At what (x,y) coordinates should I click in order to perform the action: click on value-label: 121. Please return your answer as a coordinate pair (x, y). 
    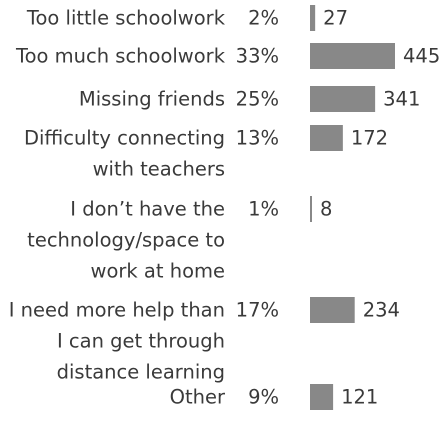
    Looking at the image, I should click on (359, 397).